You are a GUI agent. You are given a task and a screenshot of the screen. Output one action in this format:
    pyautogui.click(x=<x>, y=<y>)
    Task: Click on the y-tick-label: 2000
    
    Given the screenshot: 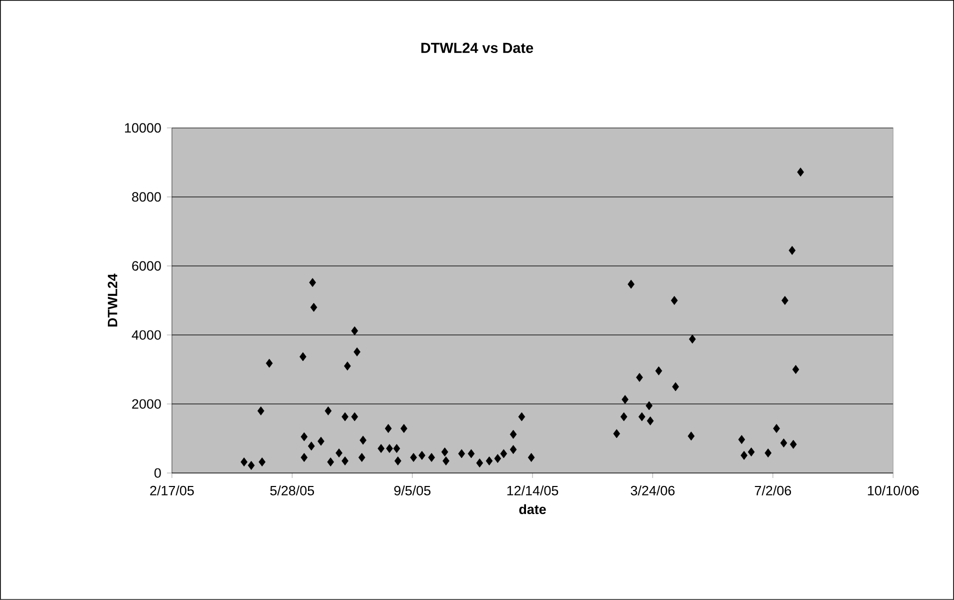 What is the action you would take?
    pyautogui.click(x=146, y=404)
    